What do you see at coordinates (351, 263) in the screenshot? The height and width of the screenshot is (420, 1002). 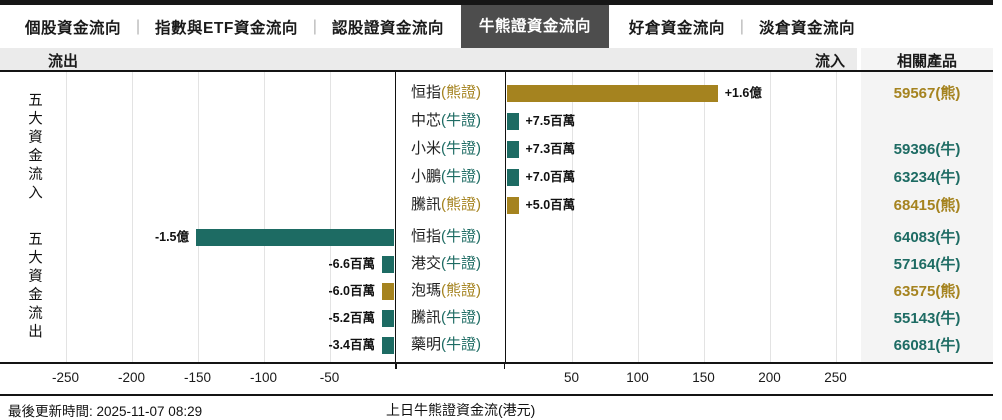 I see `flow-value-label: -6.6百萬` at bounding box center [351, 263].